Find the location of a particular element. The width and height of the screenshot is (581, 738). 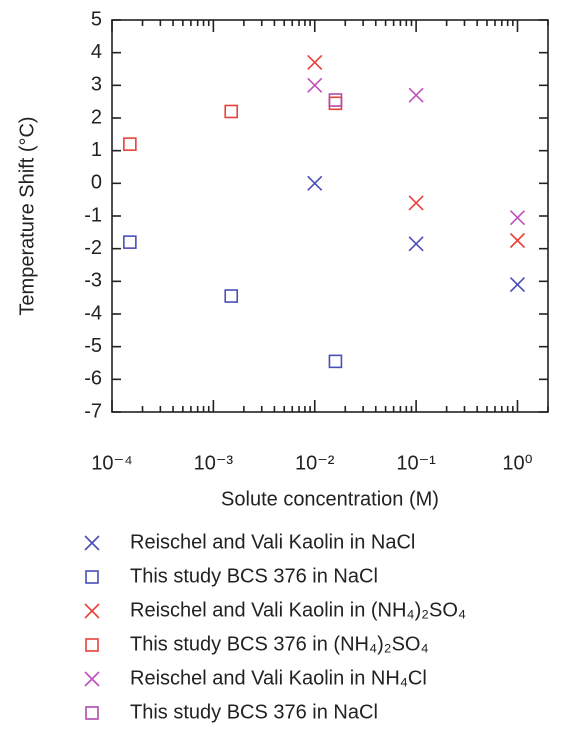

legend-label: Reischel and Vali Kaolin in NaCl is located at coordinates (272, 542).